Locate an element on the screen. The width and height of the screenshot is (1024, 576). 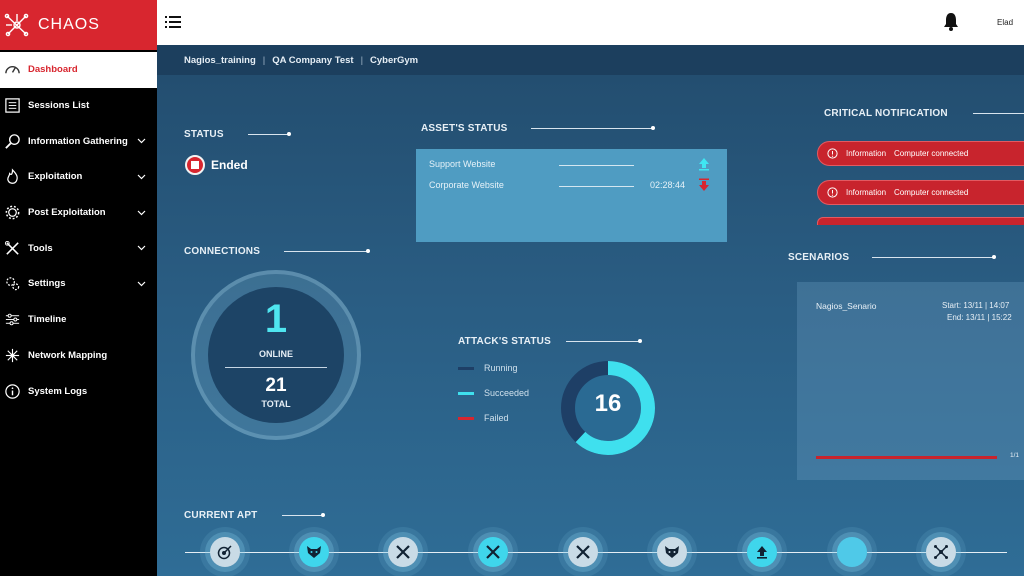
connections-total-count: 21 is located at coordinates (276, 385).